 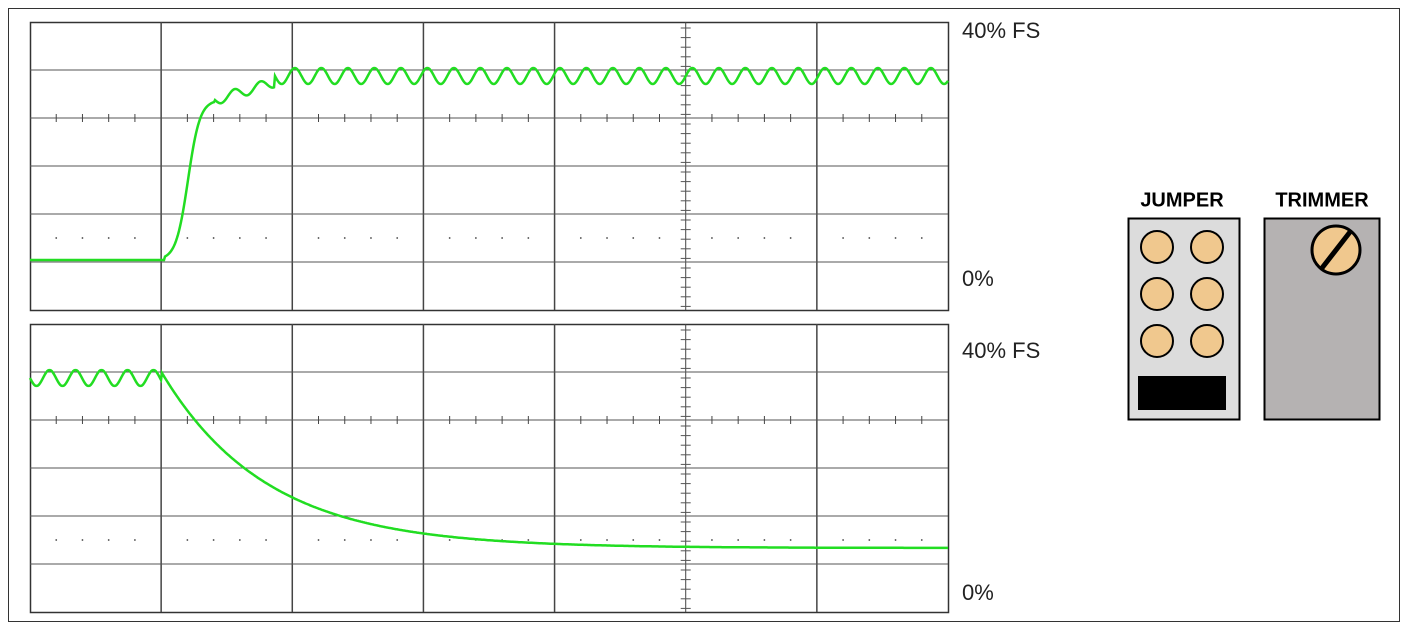 I want to click on trimmer-label: TRIMMER, so click(x=1322, y=200).